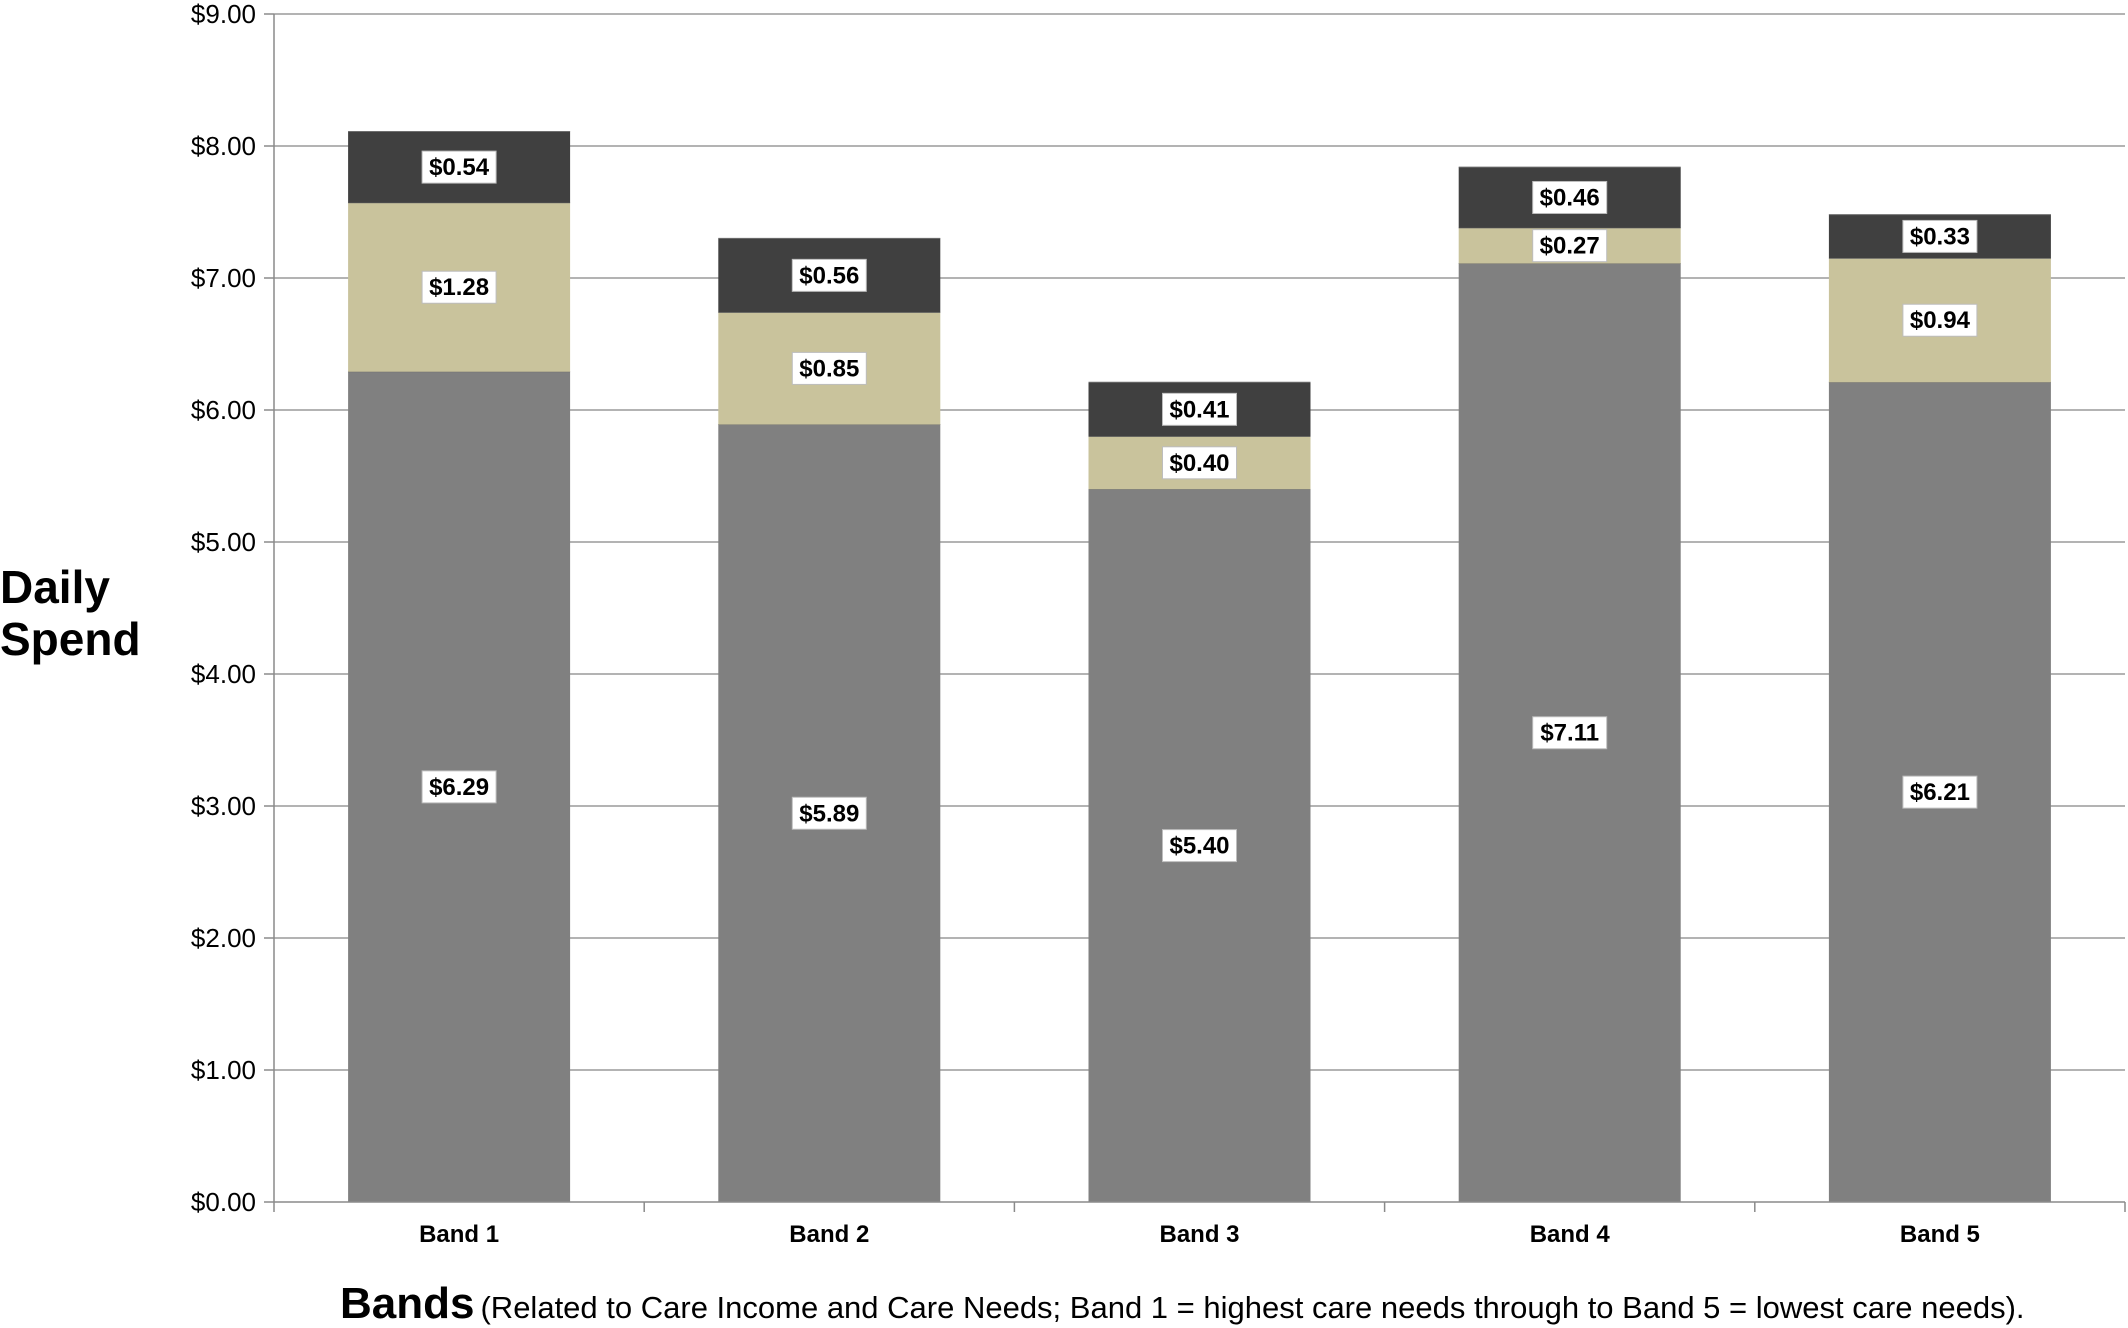  Describe the element at coordinates (223, 806) in the screenshot. I see `y-tick-label: $3.00` at that location.